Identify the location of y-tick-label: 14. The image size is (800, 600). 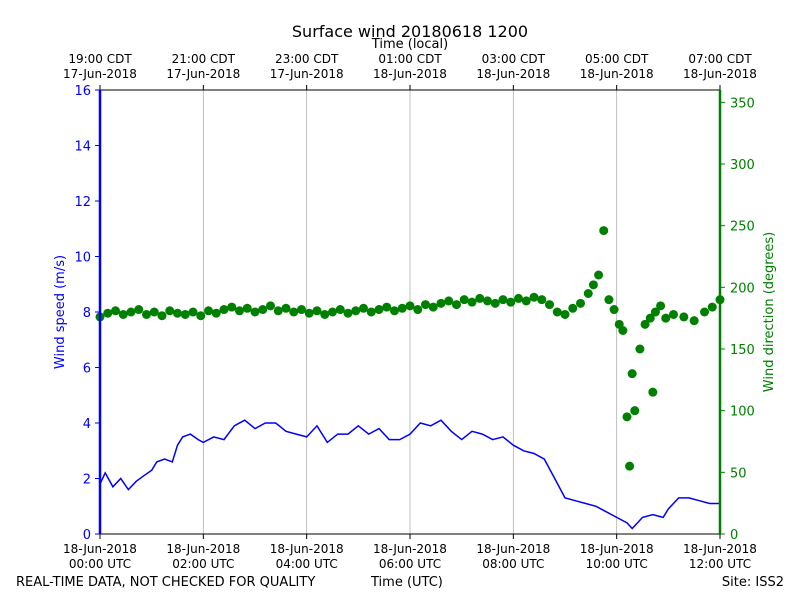
(82, 147).